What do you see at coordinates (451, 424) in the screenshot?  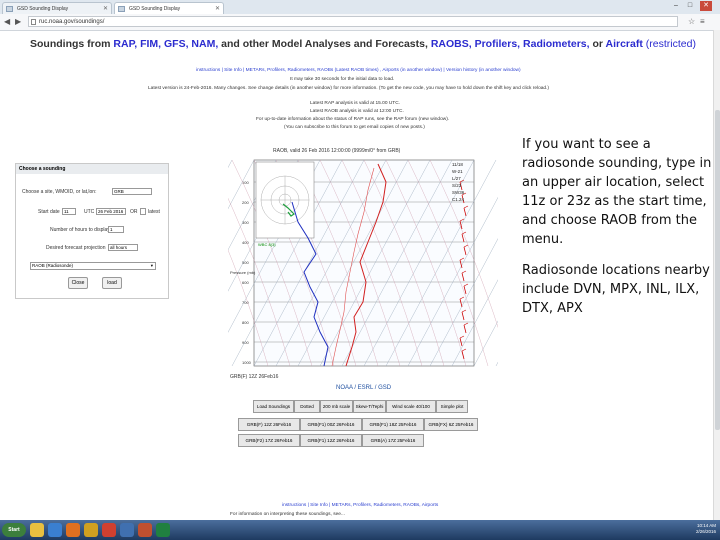 I see `sounding-button: GRB(FX) 6Z 25Feb16` at bounding box center [451, 424].